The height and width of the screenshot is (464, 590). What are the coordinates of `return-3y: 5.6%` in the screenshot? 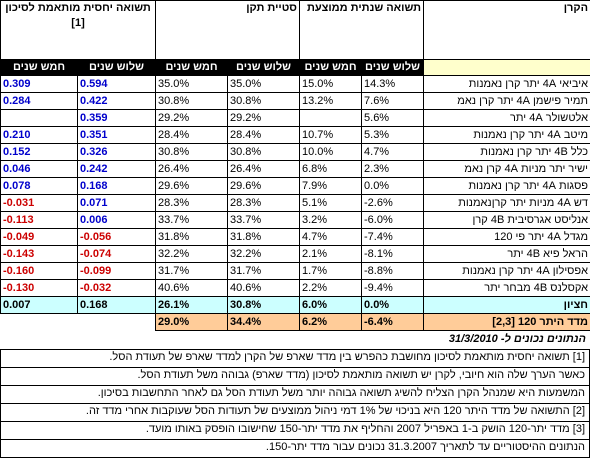 It's located at (393, 118).